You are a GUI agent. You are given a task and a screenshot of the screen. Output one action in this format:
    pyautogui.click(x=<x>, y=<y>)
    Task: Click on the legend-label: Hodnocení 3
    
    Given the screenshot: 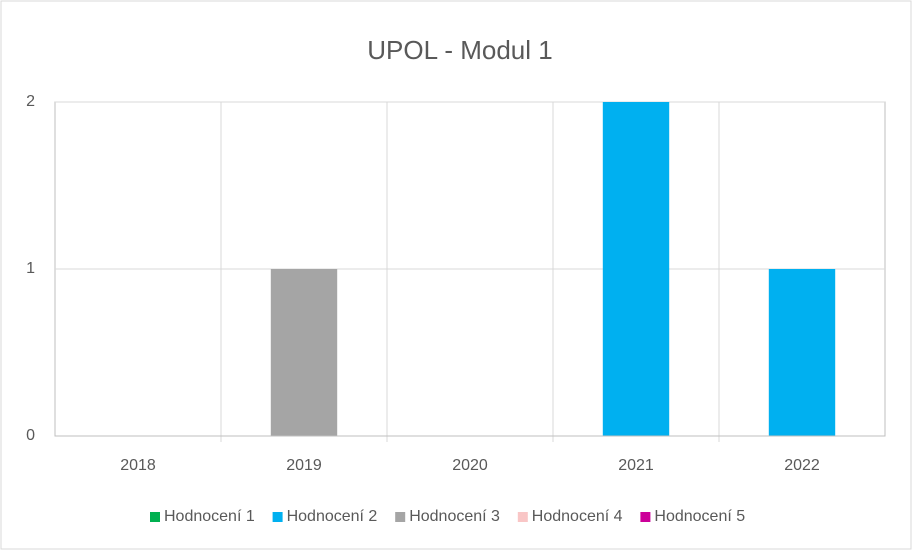 What is the action you would take?
    pyautogui.click(x=454, y=516)
    